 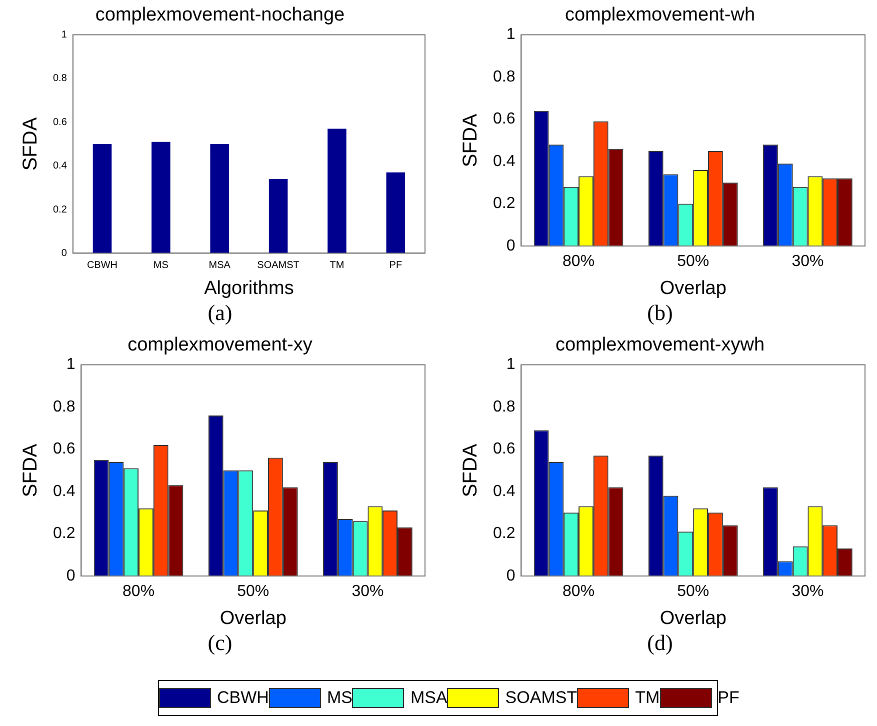 What do you see at coordinates (249, 288) in the screenshot?
I see `x-axis-title: Algorithms` at bounding box center [249, 288].